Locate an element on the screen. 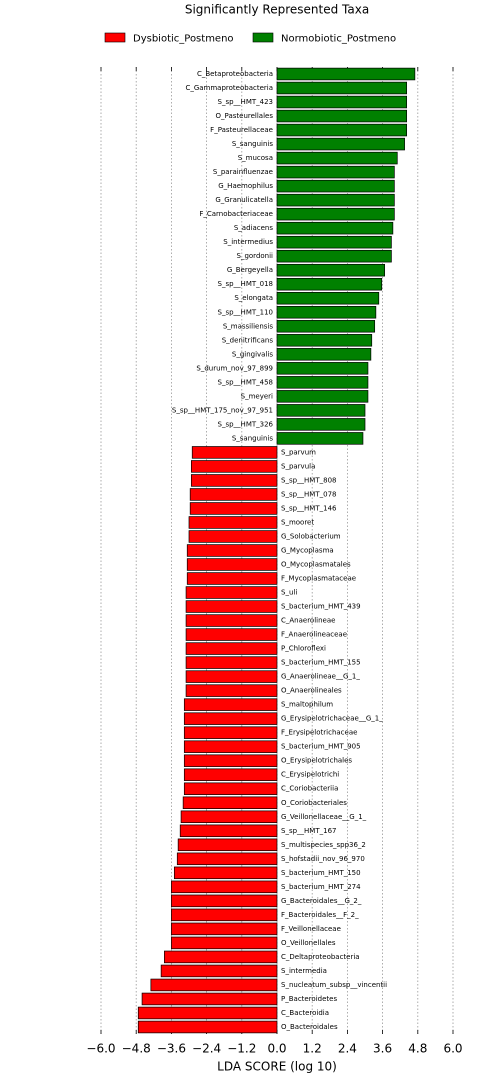 This screenshot has width=504, height=1087. category-label: S_bacterium_HMT_150 is located at coordinates (321, 873).